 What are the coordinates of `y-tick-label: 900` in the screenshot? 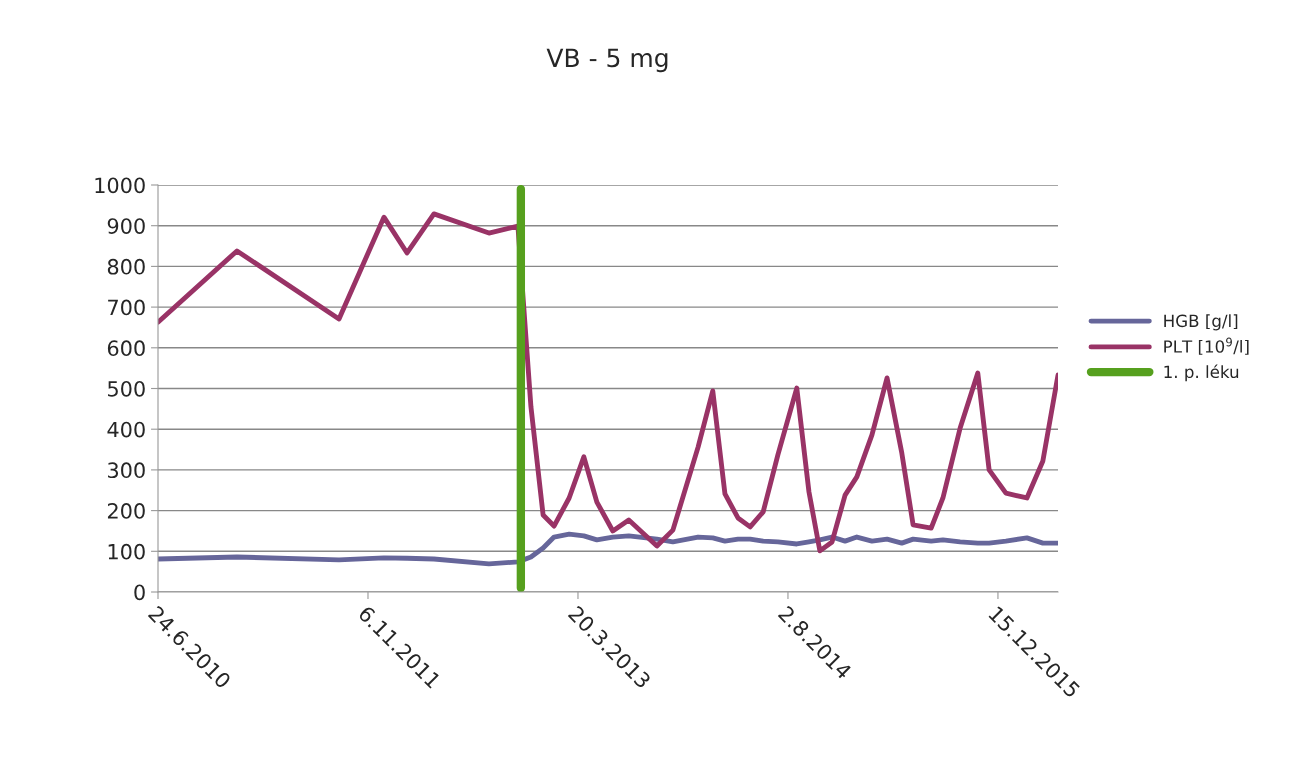 It's located at (126, 226).